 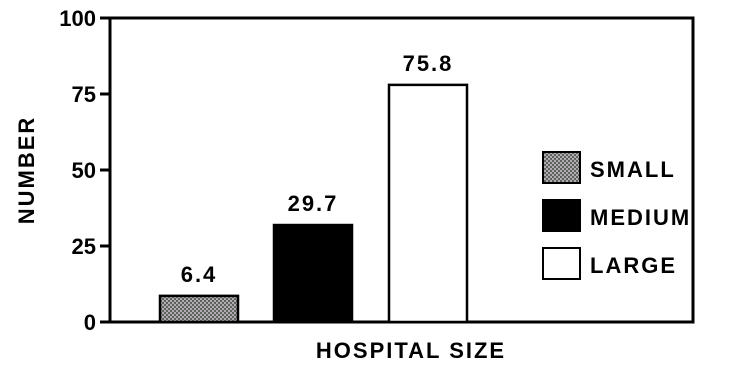 What do you see at coordinates (199, 274) in the screenshot?
I see `data-label-small: 6.4` at bounding box center [199, 274].